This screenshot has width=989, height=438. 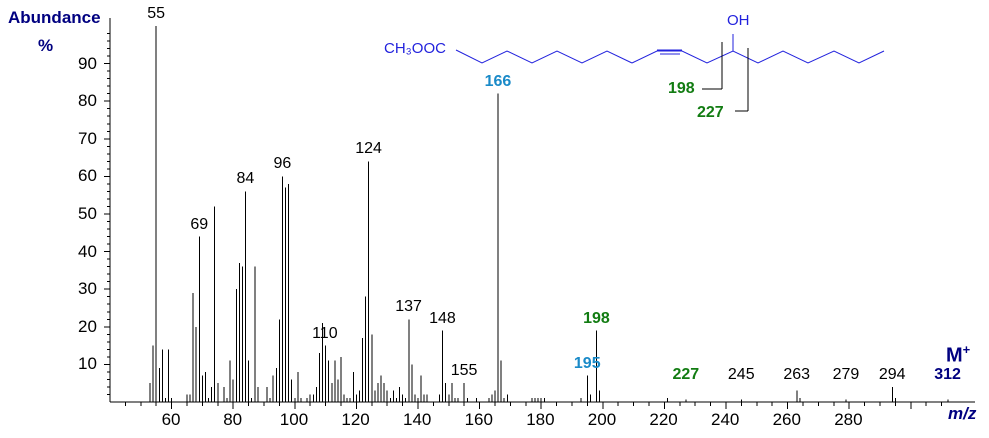 What do you see at coordinates (681, 88) in the screenshot?
I see `fragment-label-198: 198` at bounding box center [681, 88].